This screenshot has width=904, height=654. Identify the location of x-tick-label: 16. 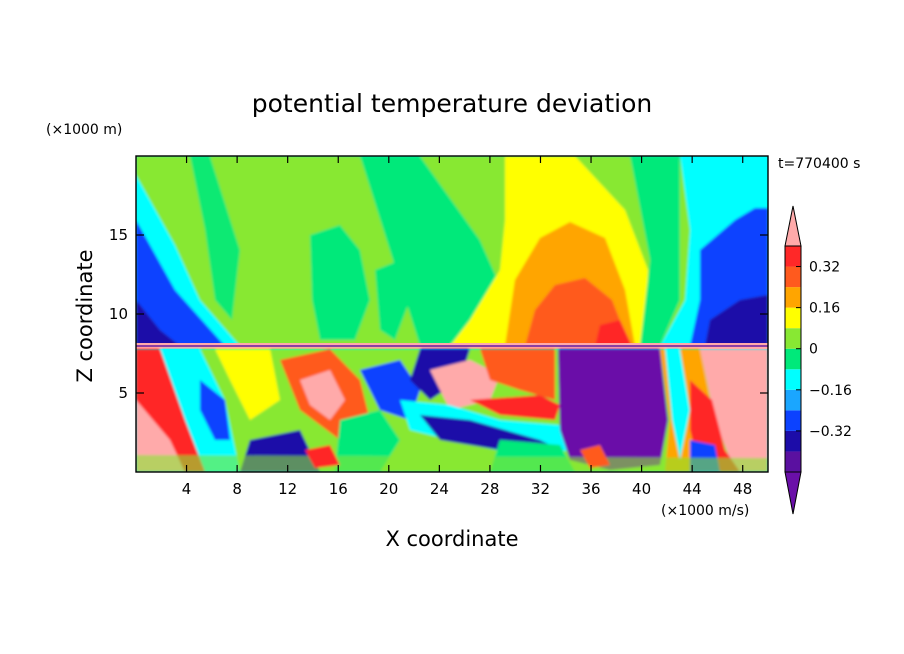
(338, 489).